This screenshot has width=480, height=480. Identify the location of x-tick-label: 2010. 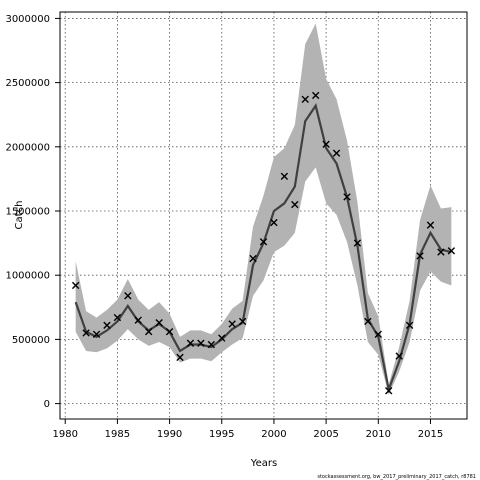
(378, 434).